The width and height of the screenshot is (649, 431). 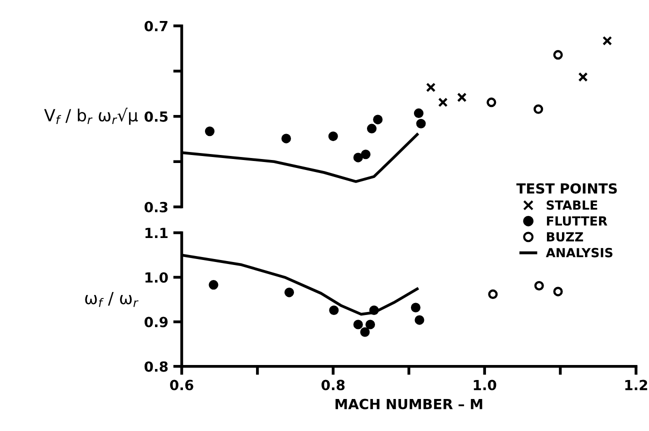 I want to click on y-tick-label: 0.3, so click(x=156, y=207).